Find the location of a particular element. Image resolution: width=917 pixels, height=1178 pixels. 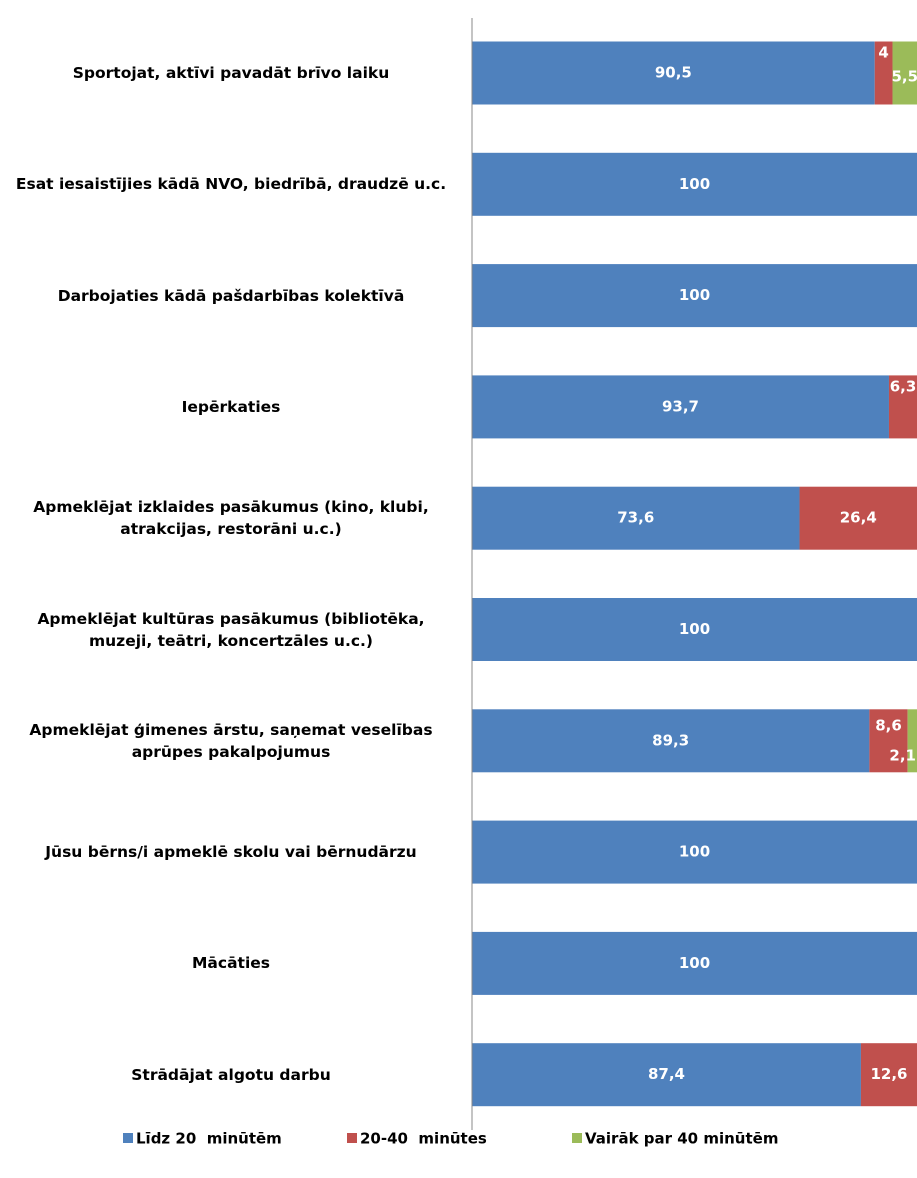

category-label: Sportojat, aktīvi pavadāt brīvo laiku is located at coordinates (231, 73).